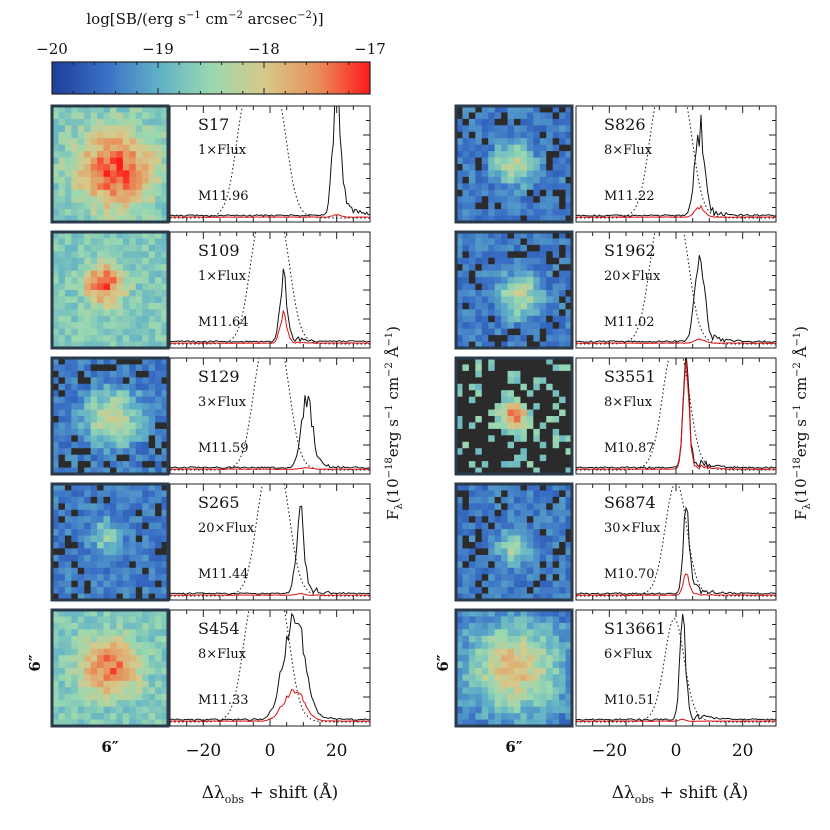 This screenshot has width=830, height=830. I want to click on colorbar-tick-label: −19, so click(158, 49).